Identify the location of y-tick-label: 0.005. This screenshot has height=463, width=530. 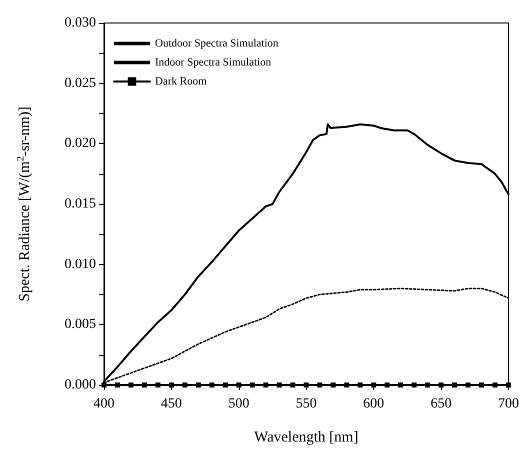
(80, 324).